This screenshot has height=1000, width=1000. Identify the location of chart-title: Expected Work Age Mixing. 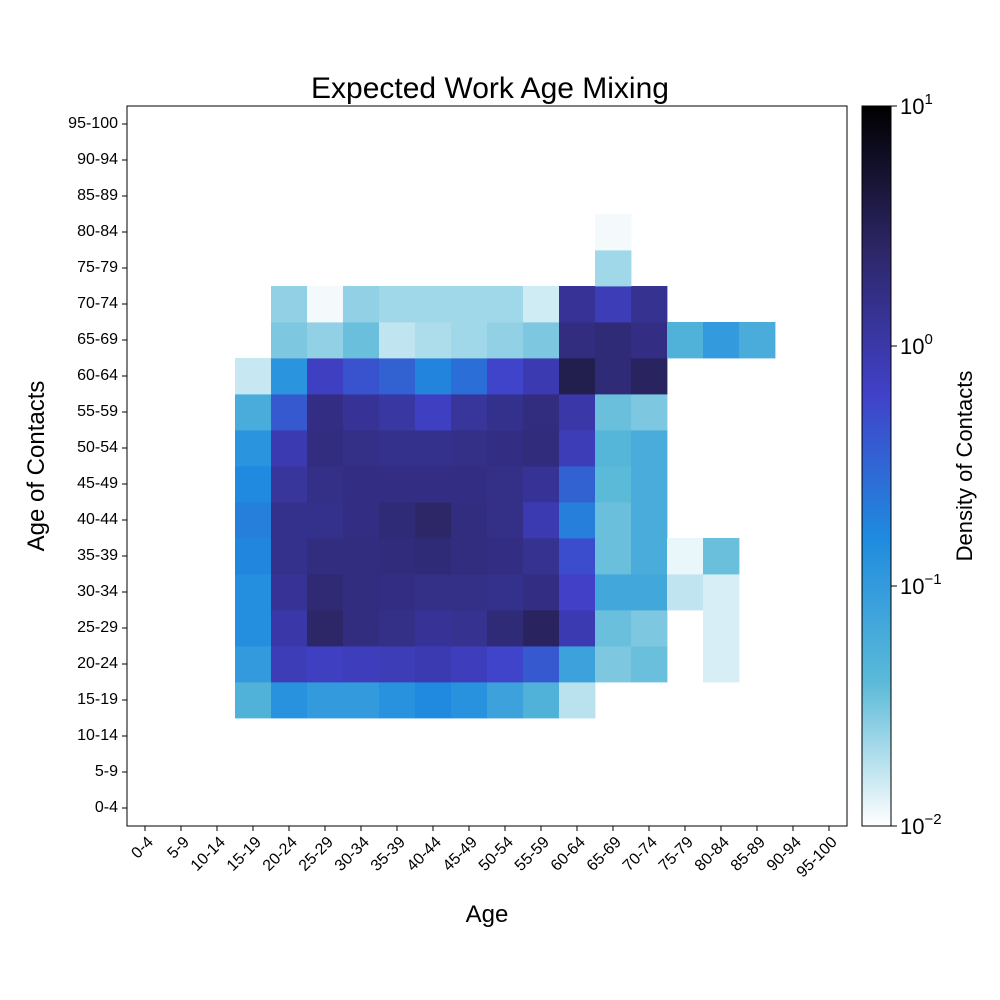
(490, 88).